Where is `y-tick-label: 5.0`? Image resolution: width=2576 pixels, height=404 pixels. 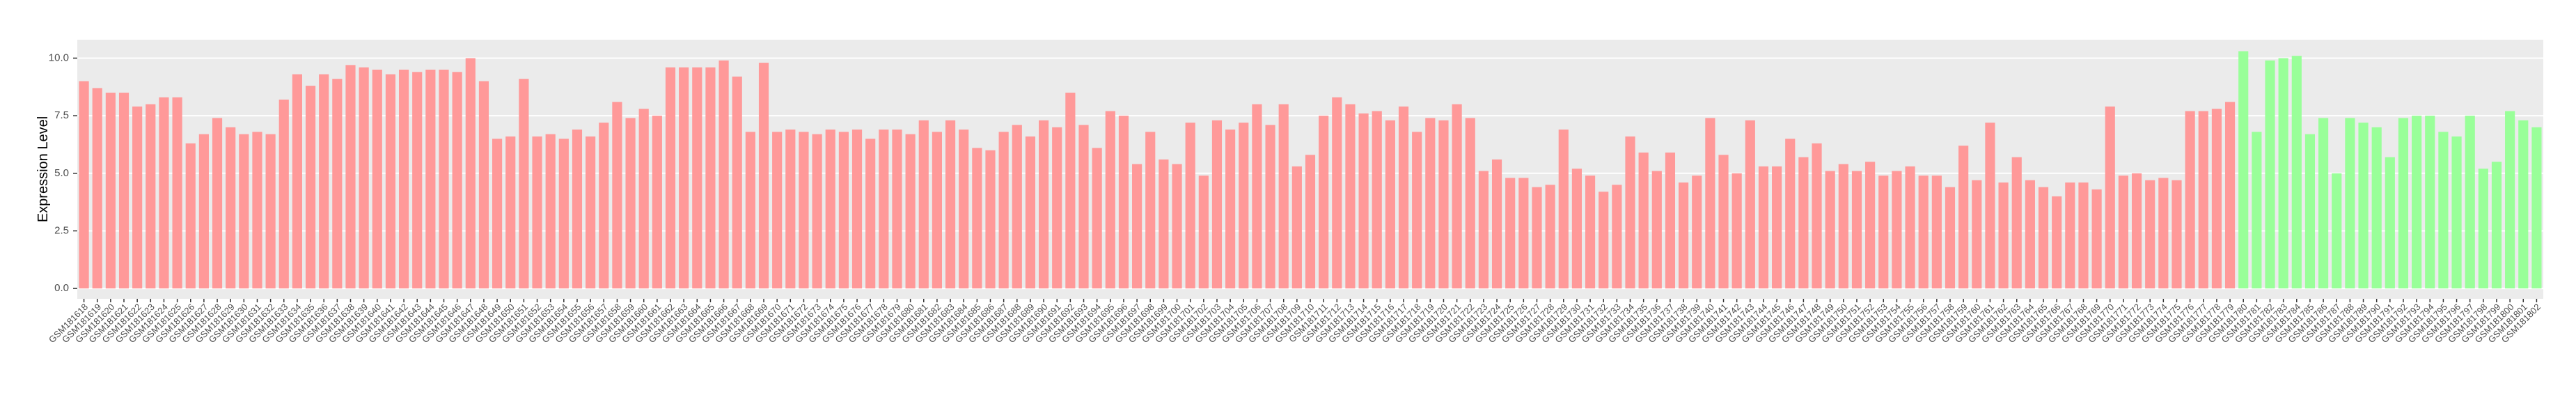
y-tick-label: 5.0 is located at coordinates (61, 173).